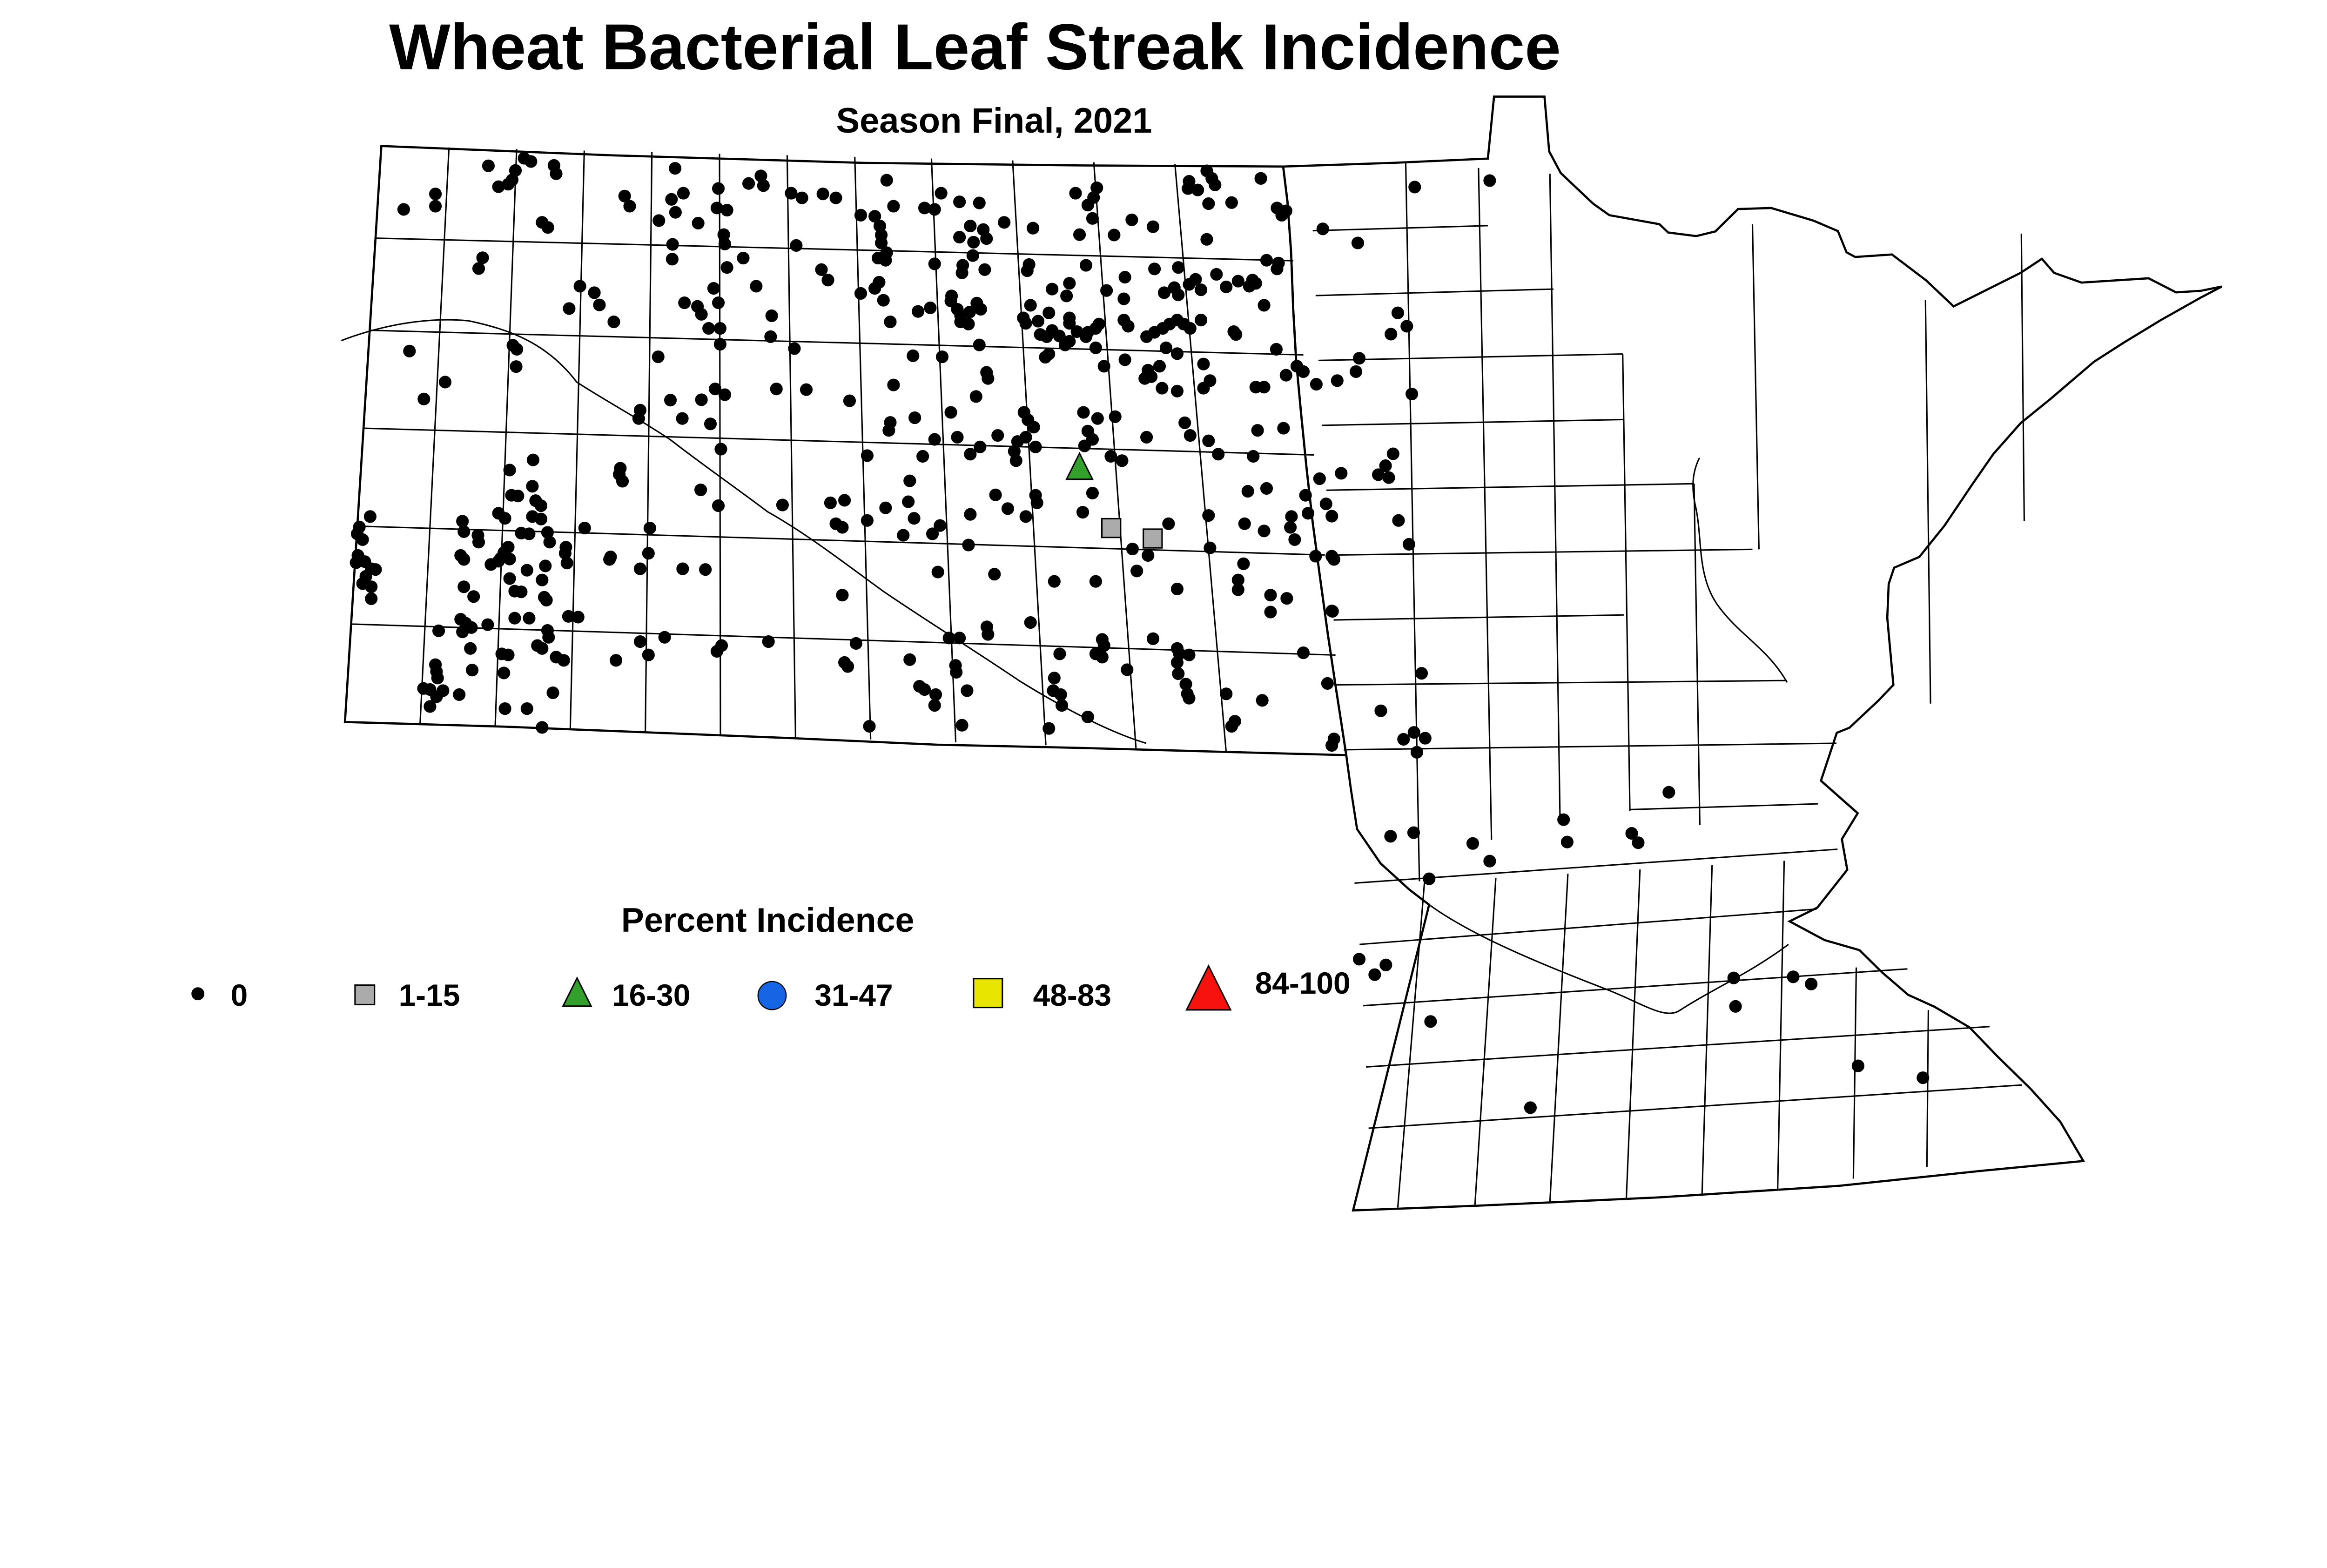  I want to click on legend-title: Percent Incidence, so click(768, 920).